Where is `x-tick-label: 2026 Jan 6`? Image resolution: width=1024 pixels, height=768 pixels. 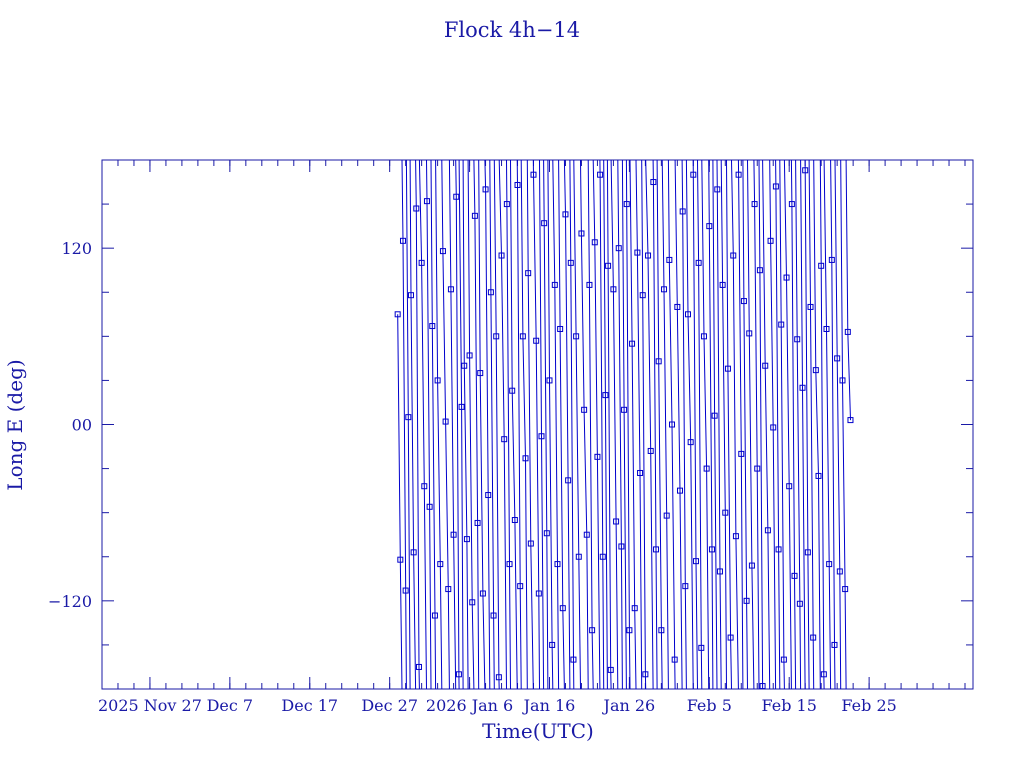
x-tick-label: 2026 Jan 6 is located at coordinates (469, 705).